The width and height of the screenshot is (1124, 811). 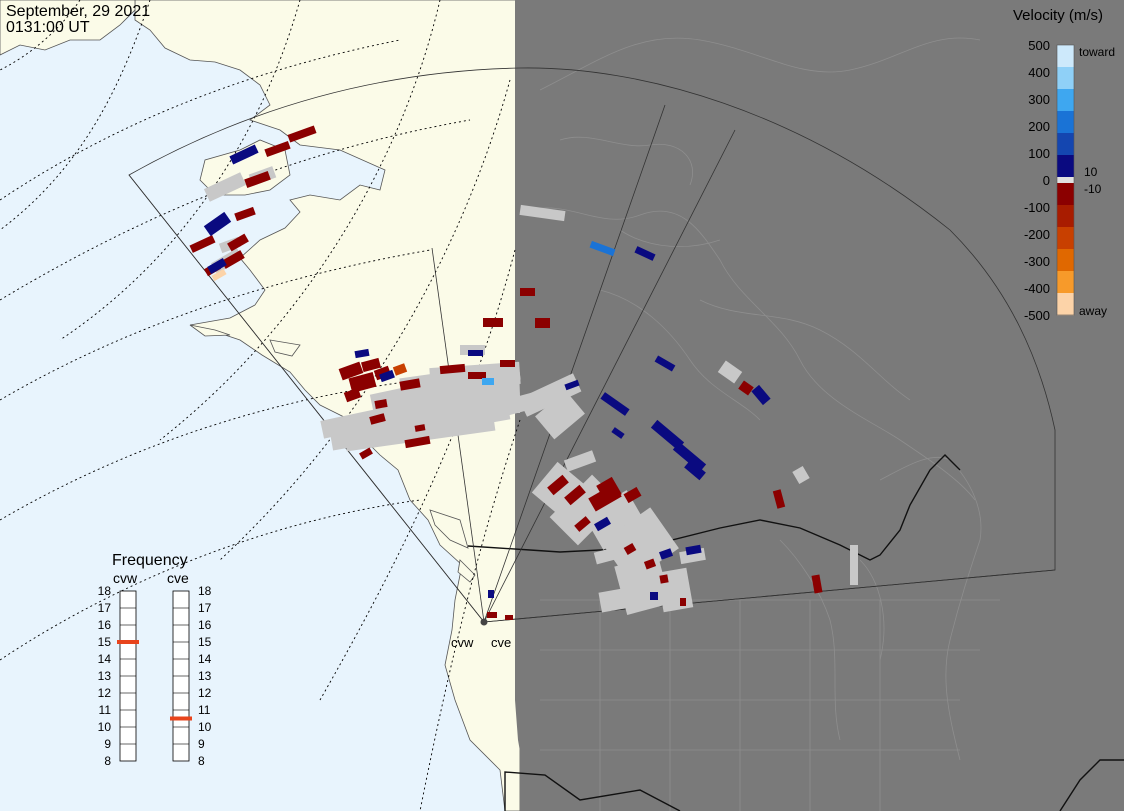 I want to click on colorbar-tick-label: -200, so click(x=1037, y=234).